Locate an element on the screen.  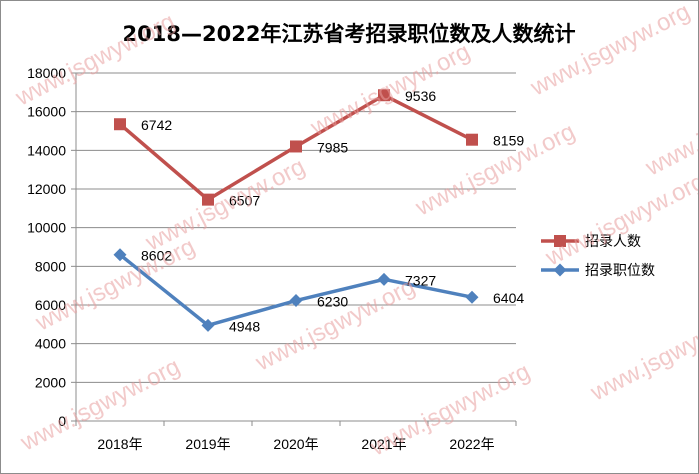
data-label: 6742 is located at coordinates (156, 125).